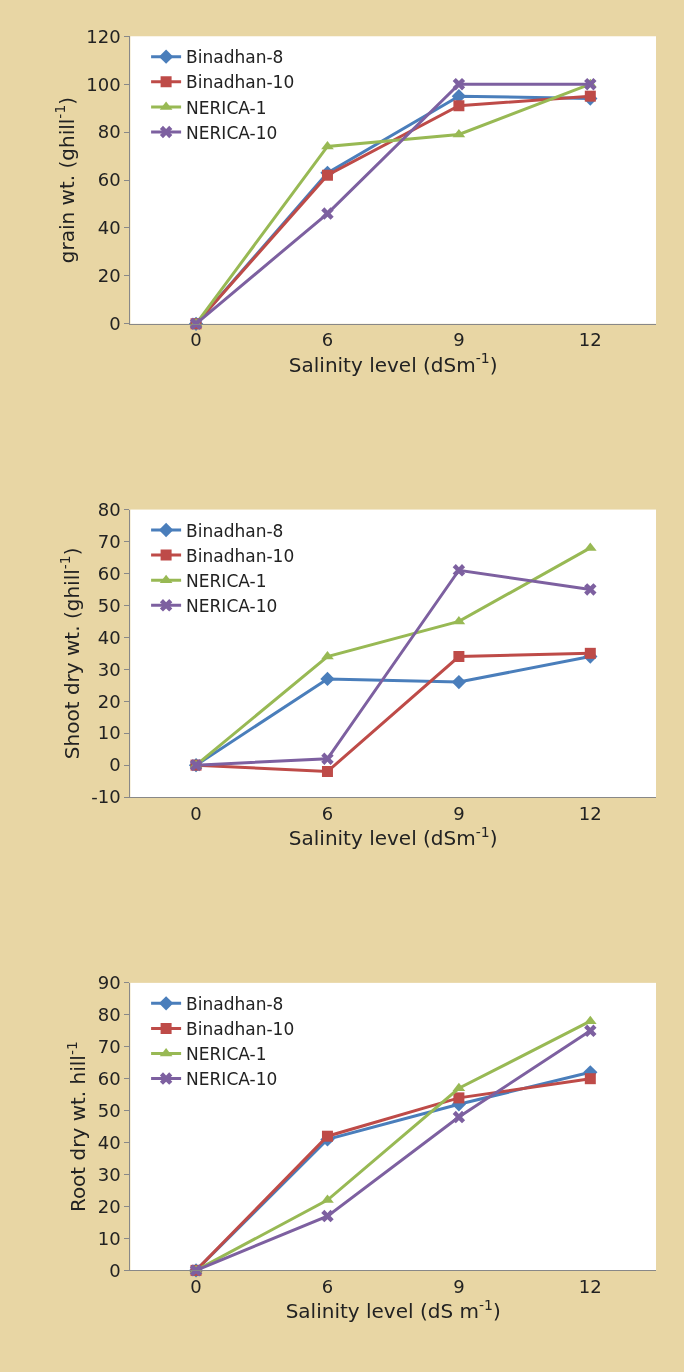 Image resolution: width=684 pixels, height=1372 pixels. Describe the element at coordinates (103, 84) in the screenshot. I see `y-tick-label: 100` at that location.